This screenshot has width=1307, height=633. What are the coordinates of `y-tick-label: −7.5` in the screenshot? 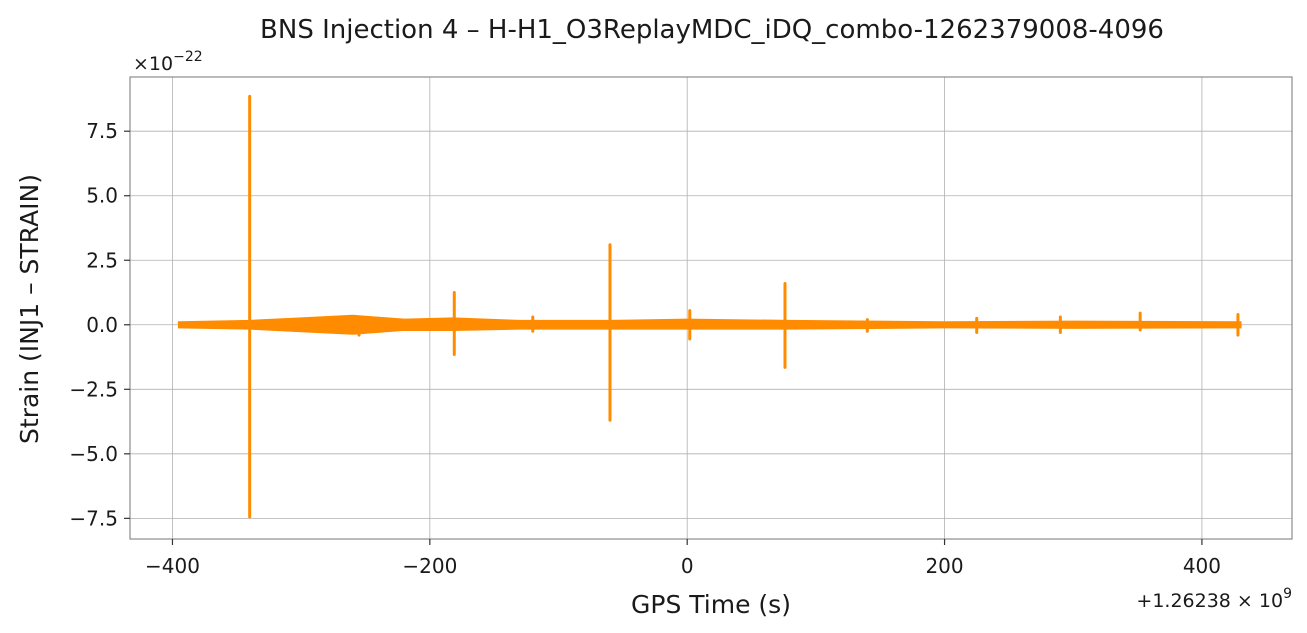 It's located at (93, 518).